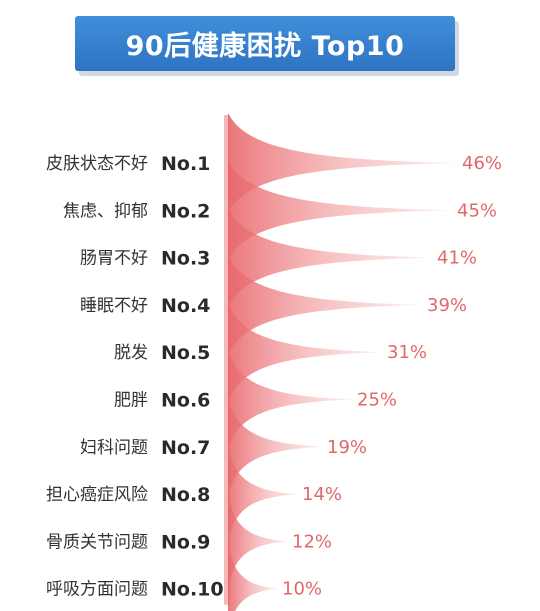 The height and width of the screenshot is (611, 540). I want to click on rank-label-4: No.4, so click(185, 306).